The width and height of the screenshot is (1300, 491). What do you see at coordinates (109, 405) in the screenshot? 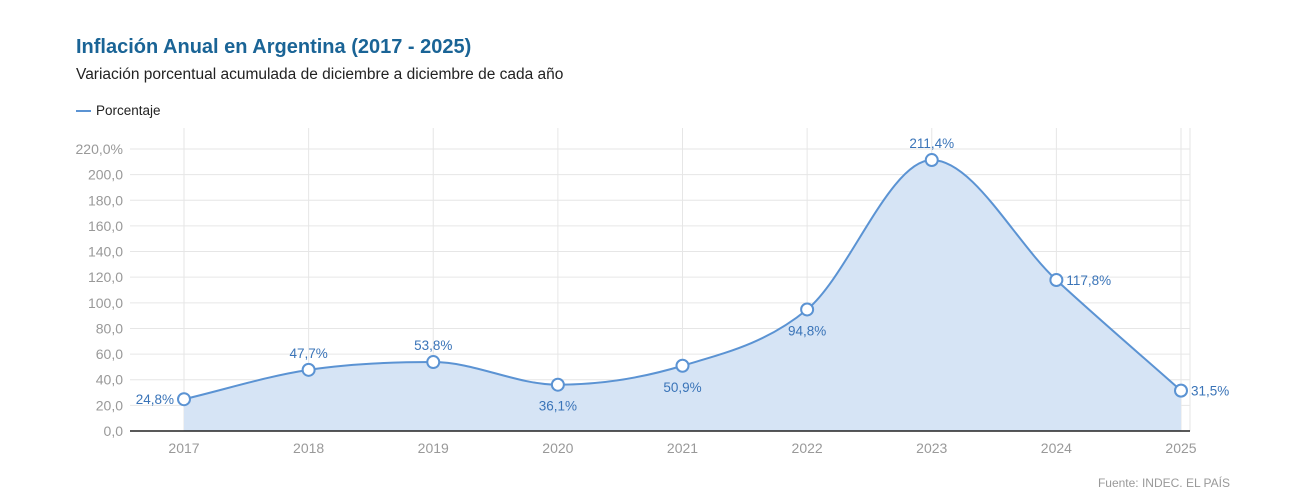
I see `y-tick-label: 20,0` at bounding box center [109, 405].